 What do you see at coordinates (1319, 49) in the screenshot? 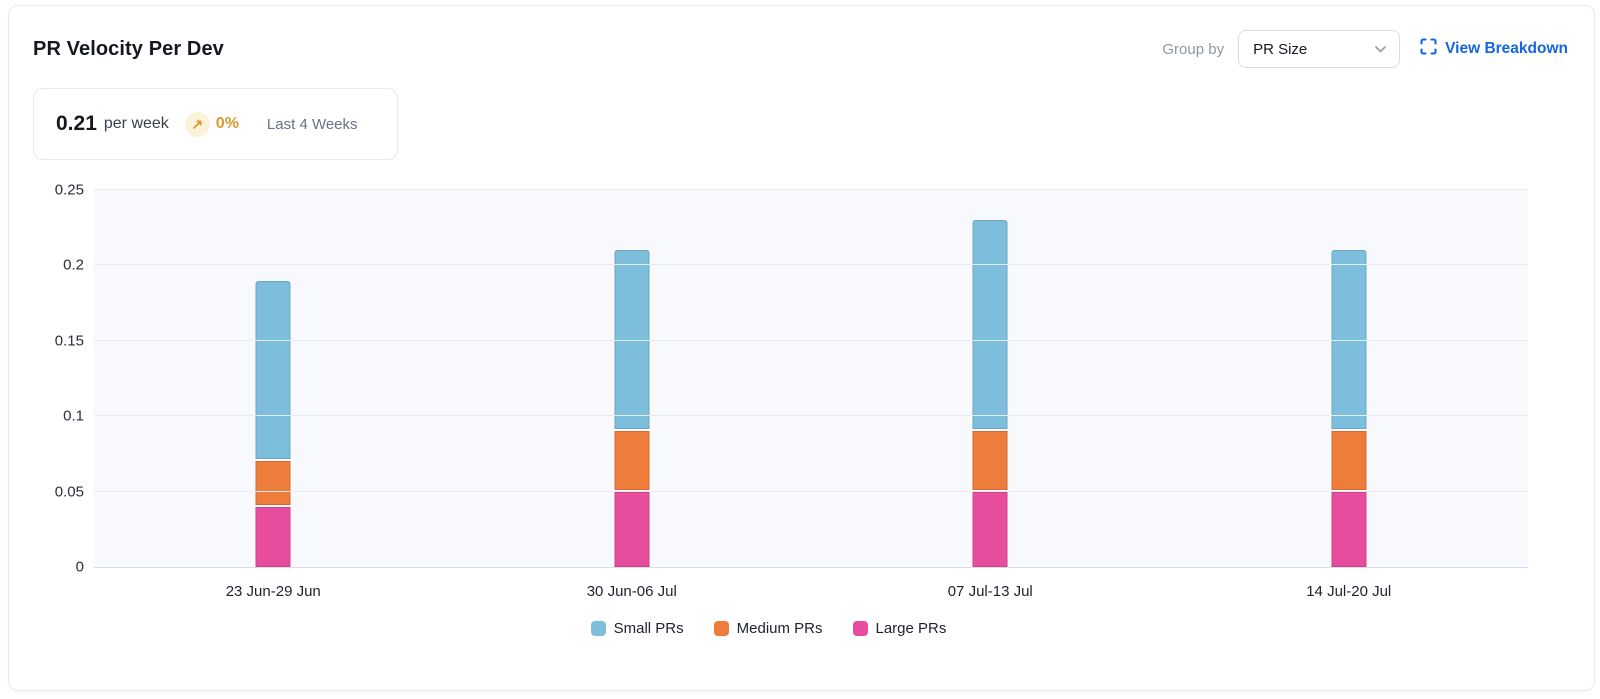
I see `group-by-select: PR Size` at bounding box center [1319, 49].